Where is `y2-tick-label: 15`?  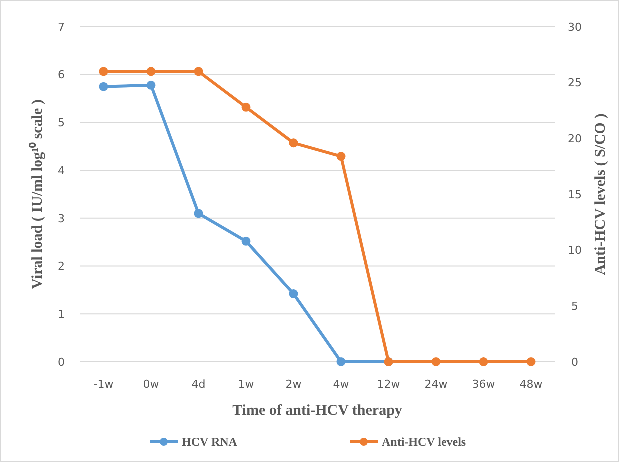 y2-tick-label: 15 is located at coordinates (575, 195).